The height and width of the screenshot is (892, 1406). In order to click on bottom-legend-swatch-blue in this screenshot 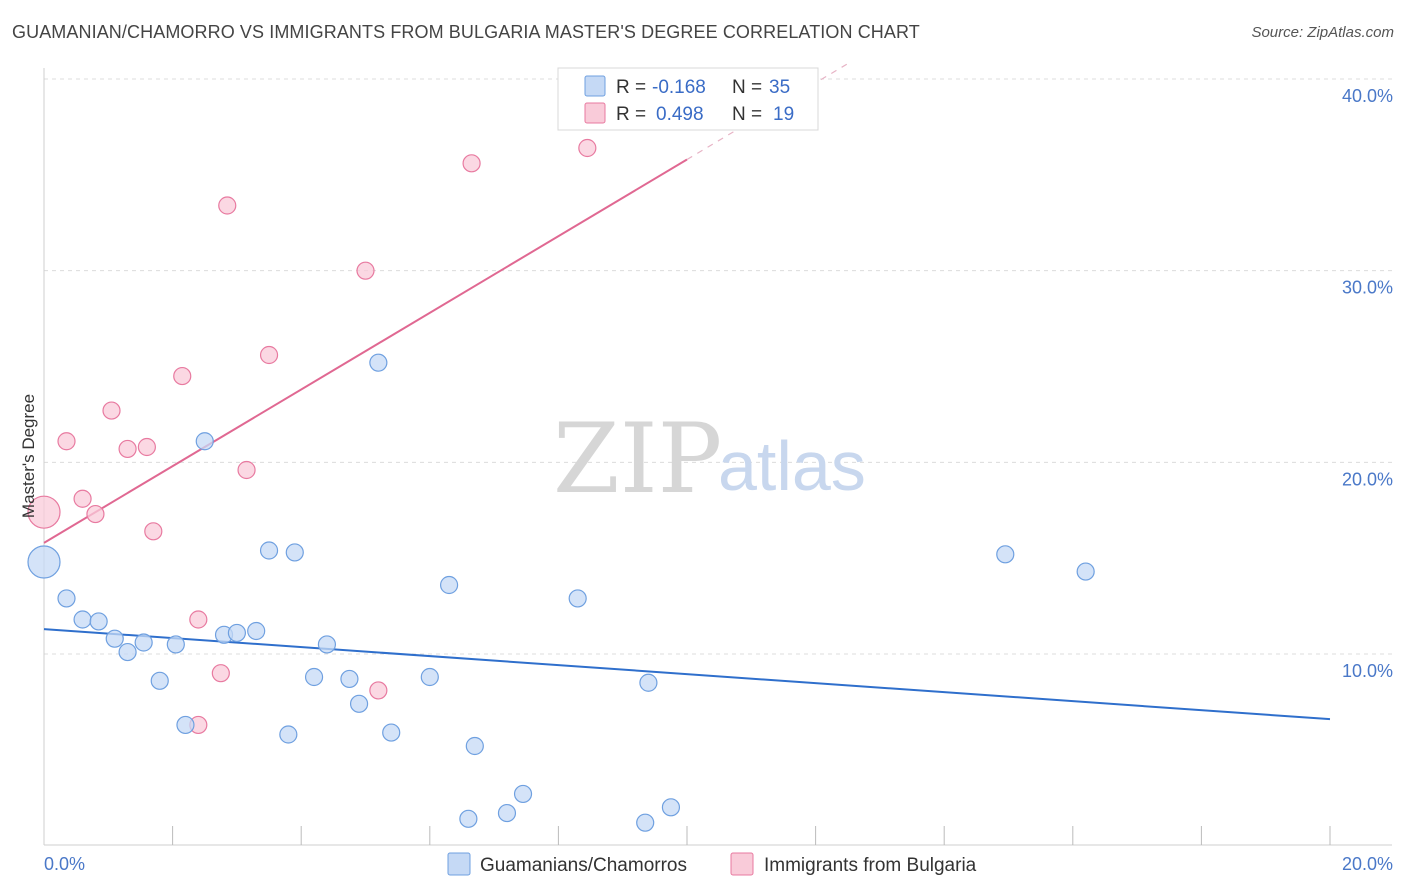, I will do `click(459, 864)`.